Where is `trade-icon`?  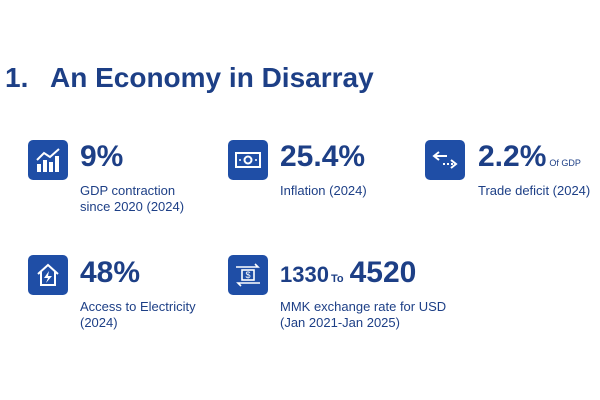
trade-icon is located at coordinates (445, 160).